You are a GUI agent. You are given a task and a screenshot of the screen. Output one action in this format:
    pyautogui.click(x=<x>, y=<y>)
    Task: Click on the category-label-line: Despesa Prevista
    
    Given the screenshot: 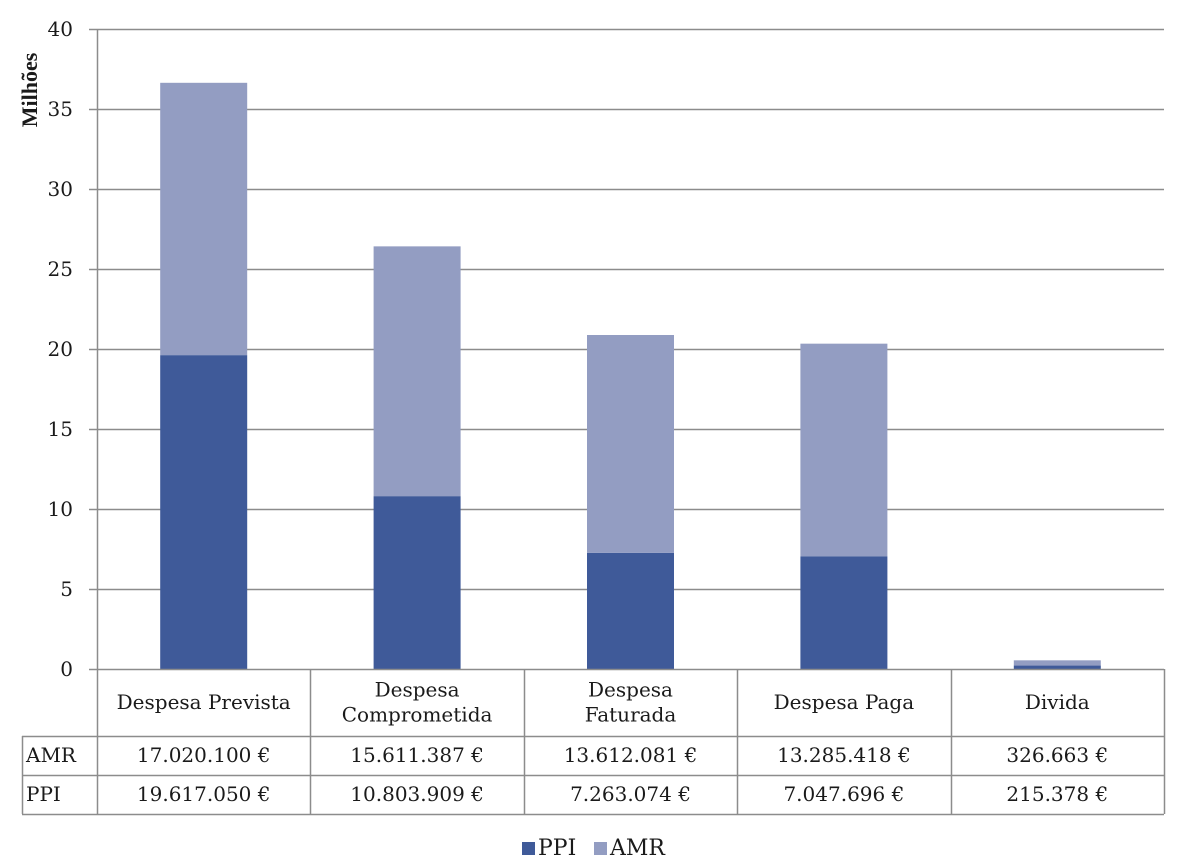 What is the action you would take?
    pyautogui.click(x=204, y=702)
    